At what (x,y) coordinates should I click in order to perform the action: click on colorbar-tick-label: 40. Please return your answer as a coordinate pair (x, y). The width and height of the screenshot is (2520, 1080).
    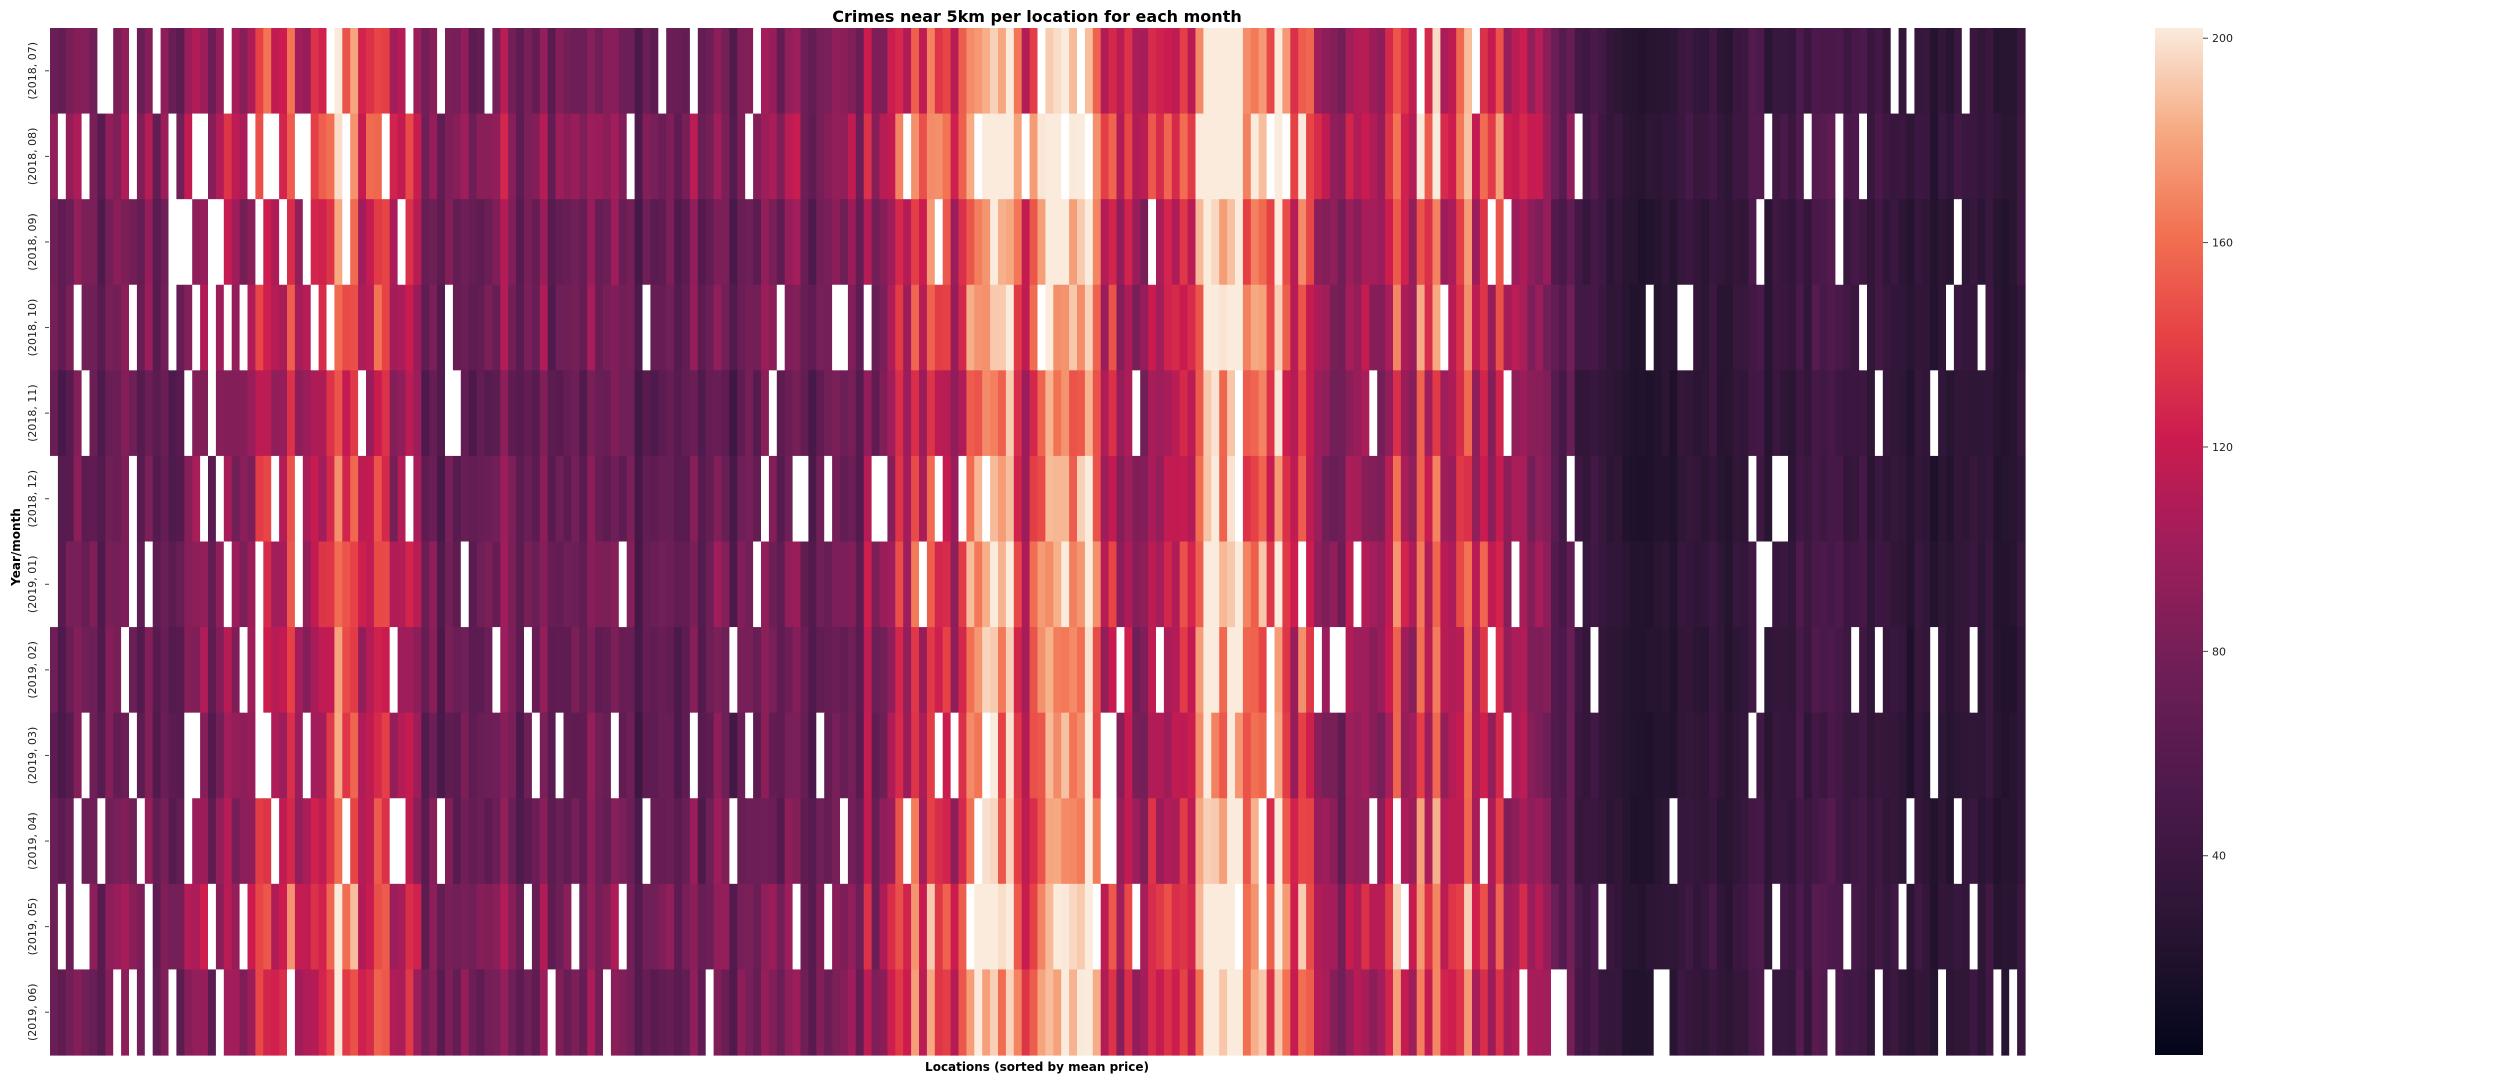
    Looking at the image, I should click on (2219, 856).